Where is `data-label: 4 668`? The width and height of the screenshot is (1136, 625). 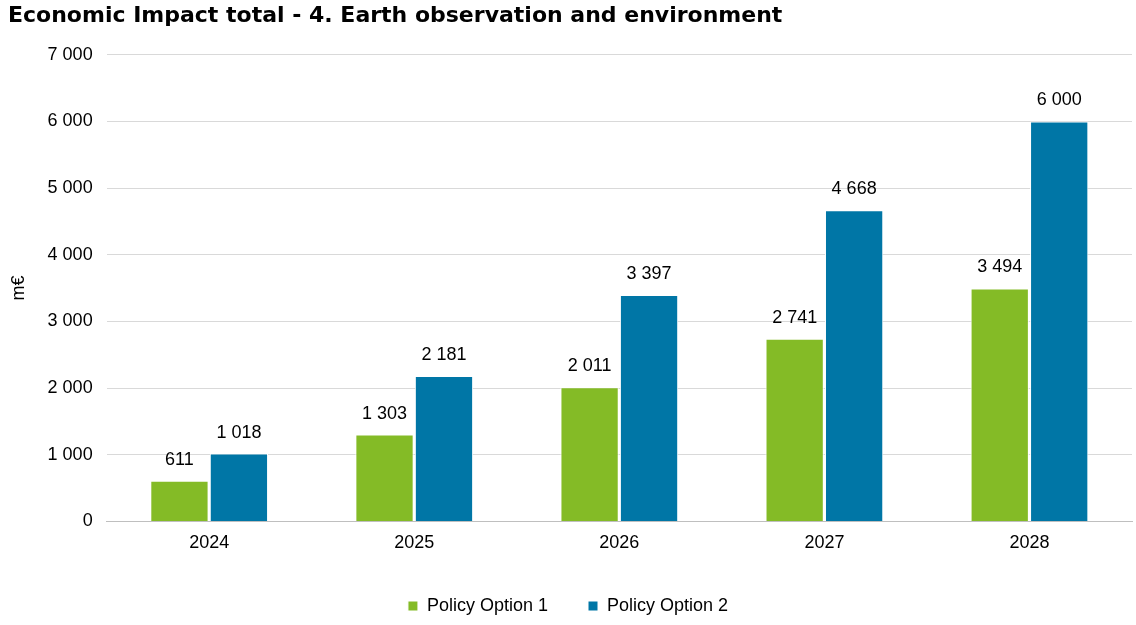 data-label: 4 668 is located at coordinates (854, 188).